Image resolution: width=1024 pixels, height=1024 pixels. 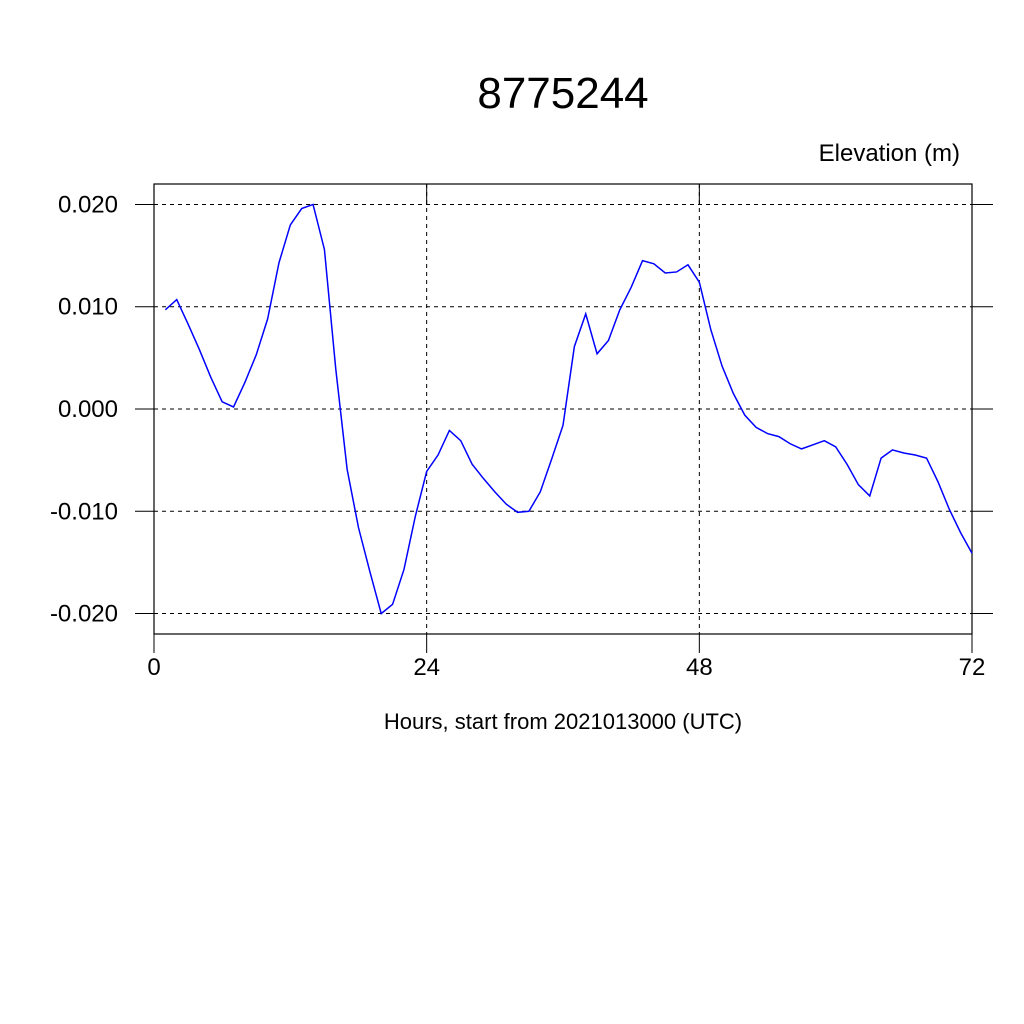 I want to click on x-tick-label: 48, so click(x=699, y=667).